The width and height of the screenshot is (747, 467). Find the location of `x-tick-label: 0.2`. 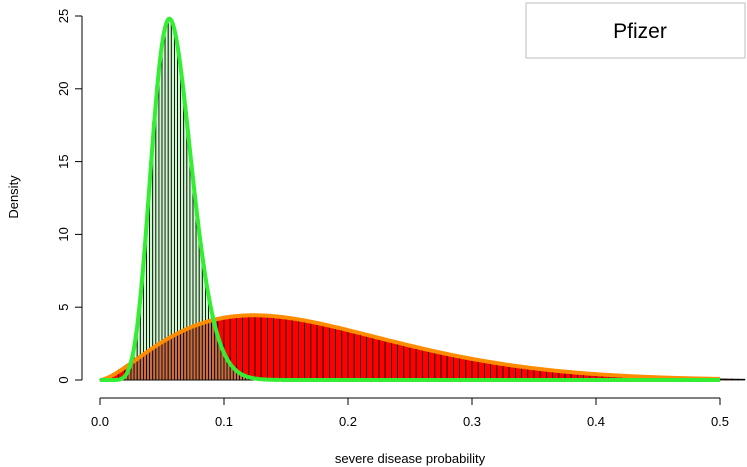

x-tick-label: 0.2 is located at coordinates (348, 421).